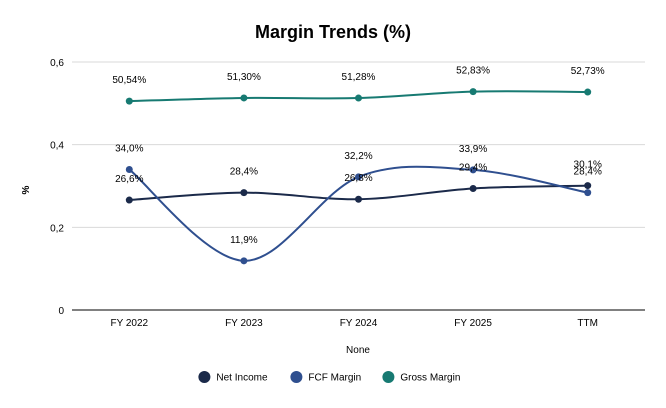  I want to click on x-tick-labels: FY 2022 FY 2023 FY 2024 FY 2025 TTM, so click(353, 323).